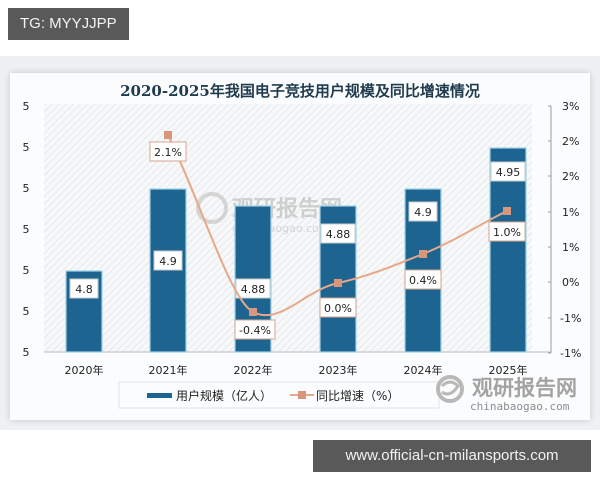 The height and width of the screenshot is (480, 600). I want to click on right-axis: 3% 2% 2% 1% 1% 0% -1% -1%, so click(564, 230).